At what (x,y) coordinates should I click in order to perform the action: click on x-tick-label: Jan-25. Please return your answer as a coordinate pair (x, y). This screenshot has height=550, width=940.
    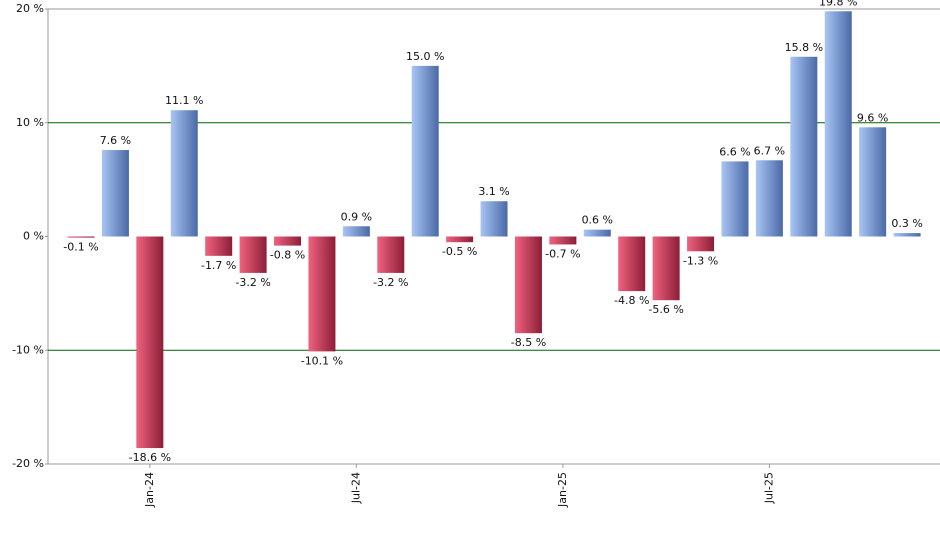
    Looking at the image, I should click on (562, 490).